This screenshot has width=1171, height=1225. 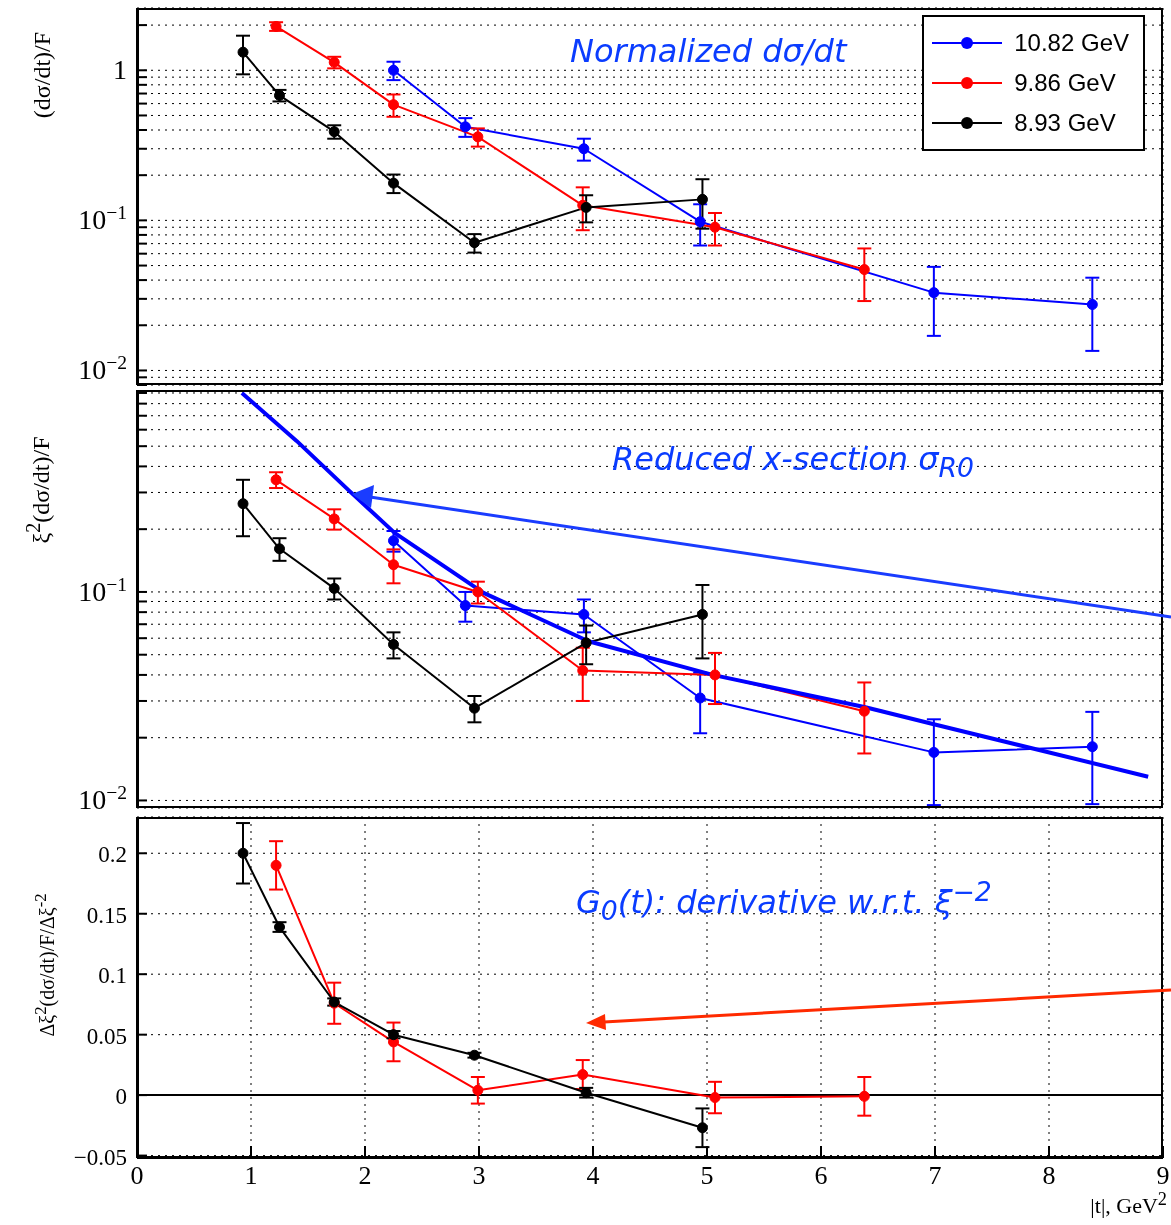 What do you see at coordinates (1163, 1176) in the screenshot?
I see `x-tick-label: 9` at bounding box center [1163, 1176].